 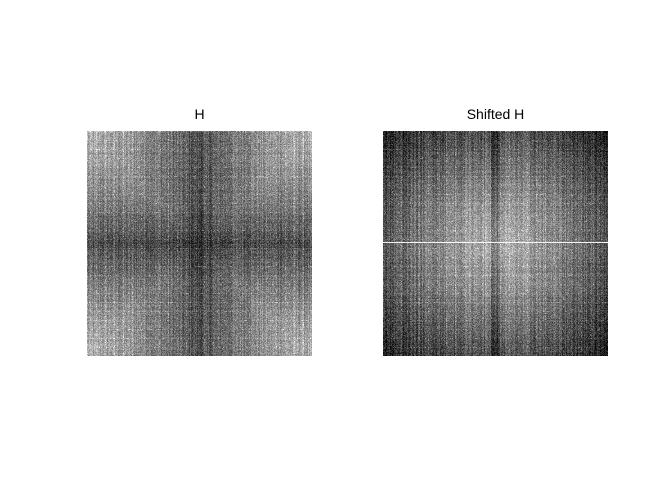 What do you see at coordinates (495, 243) in the screenshot?
I see `spectrum-image-shifted` at bounding box center [495, 243].